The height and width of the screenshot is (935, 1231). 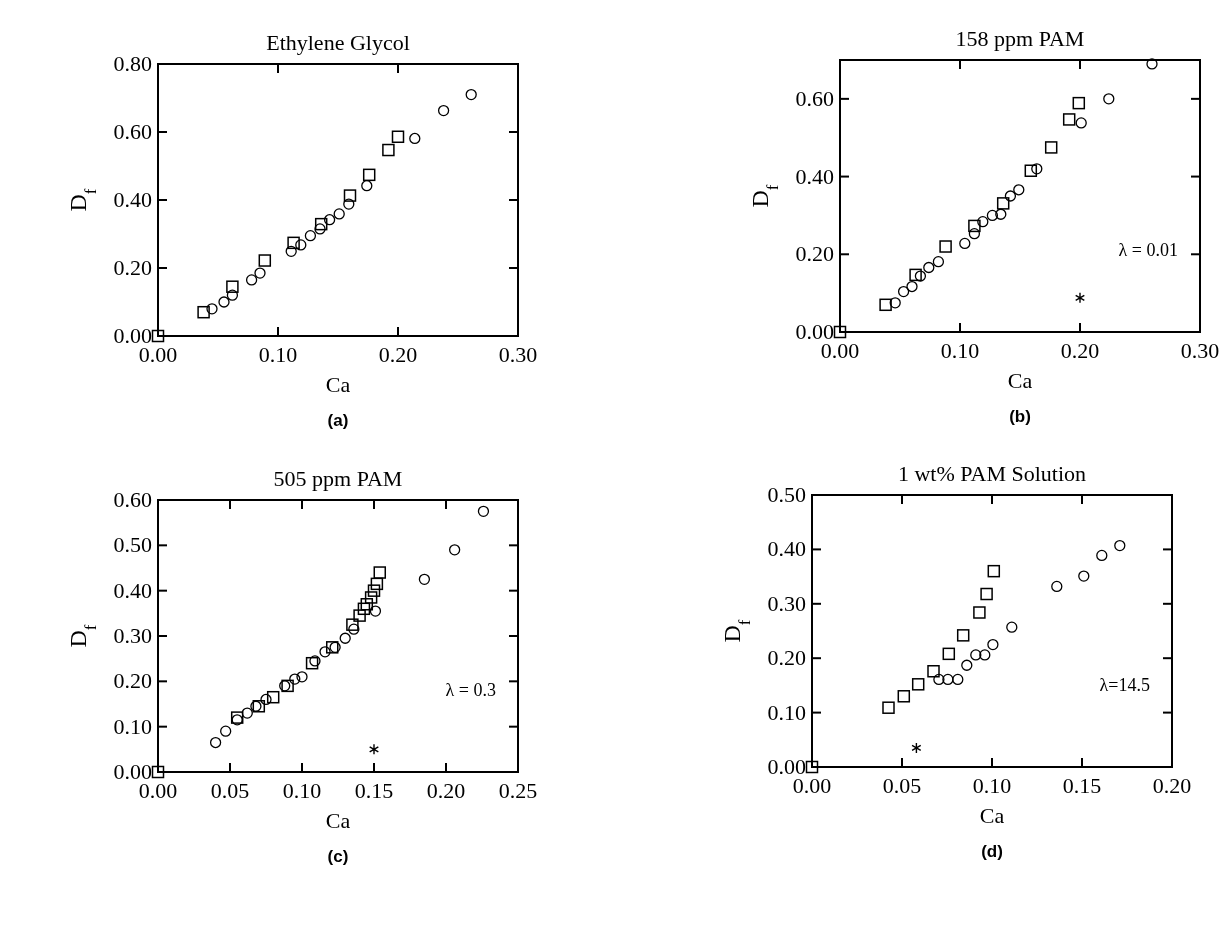 I want to click on annotation: λ = 0.3, so click(x=470, y=689).